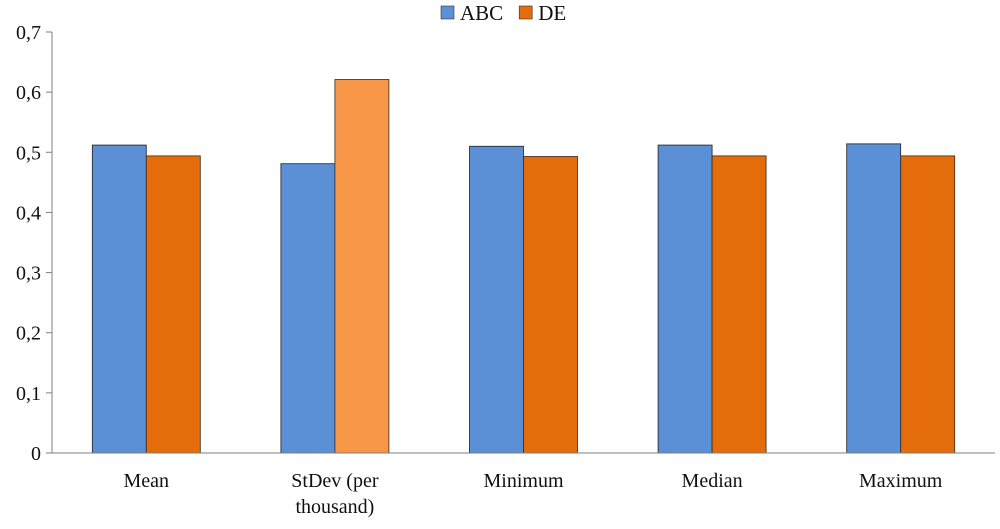 The image size is (1000, 529). I want to click on x-category-label: StDev (per, so click(335, 481).